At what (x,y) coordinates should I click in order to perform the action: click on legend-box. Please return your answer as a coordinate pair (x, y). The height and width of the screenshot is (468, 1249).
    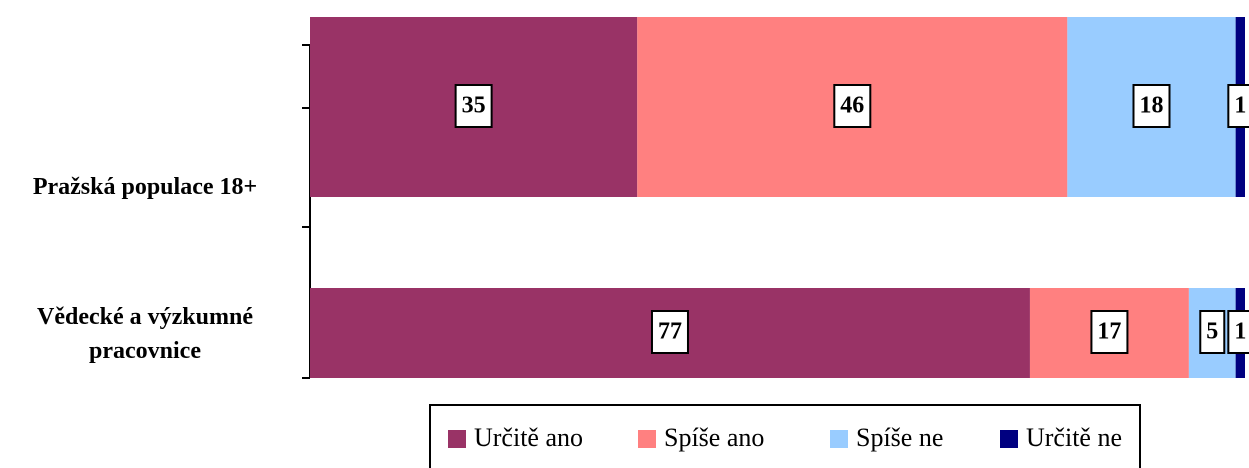
    Looking at the image, I should click on (785, 436).